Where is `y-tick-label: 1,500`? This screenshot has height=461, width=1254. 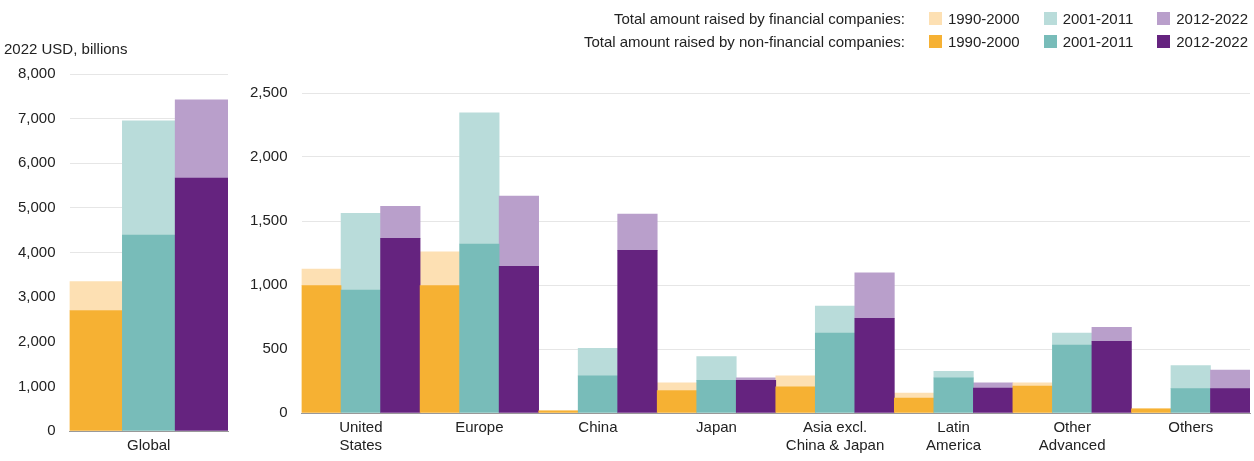
y-tick-label: 1,500 is located at coordinates (268, 220).